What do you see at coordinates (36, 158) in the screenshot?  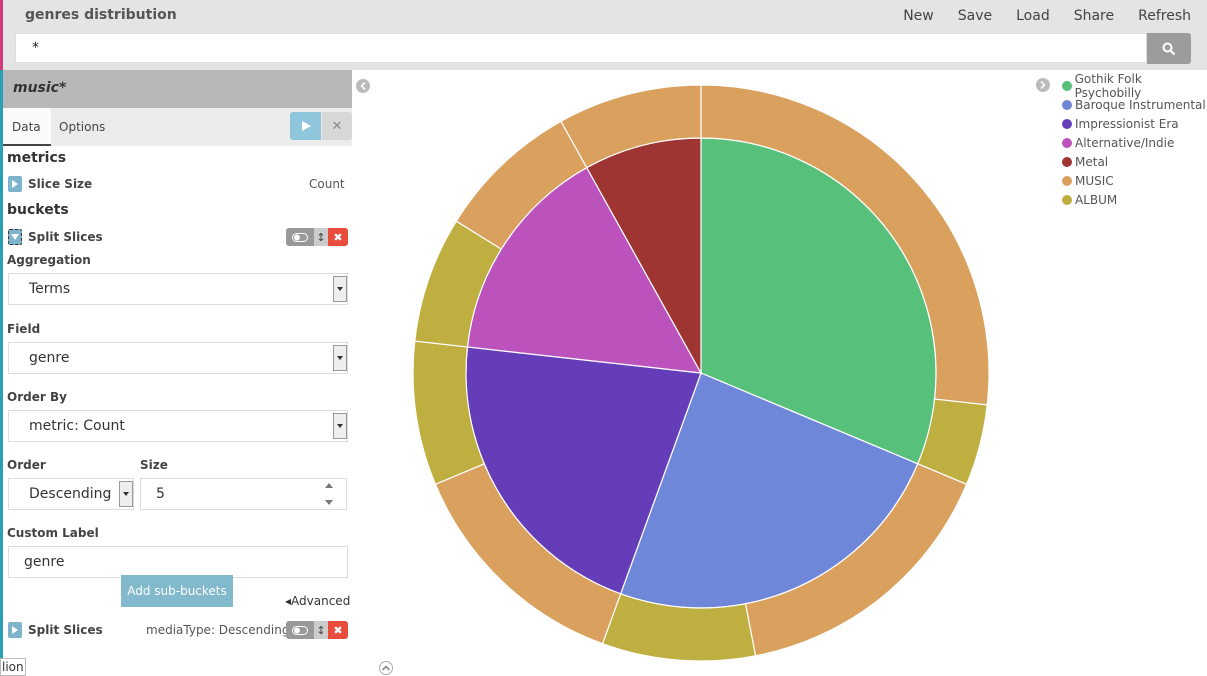 I see `metrics-heading: metrics` at bounding box center [36, 158].